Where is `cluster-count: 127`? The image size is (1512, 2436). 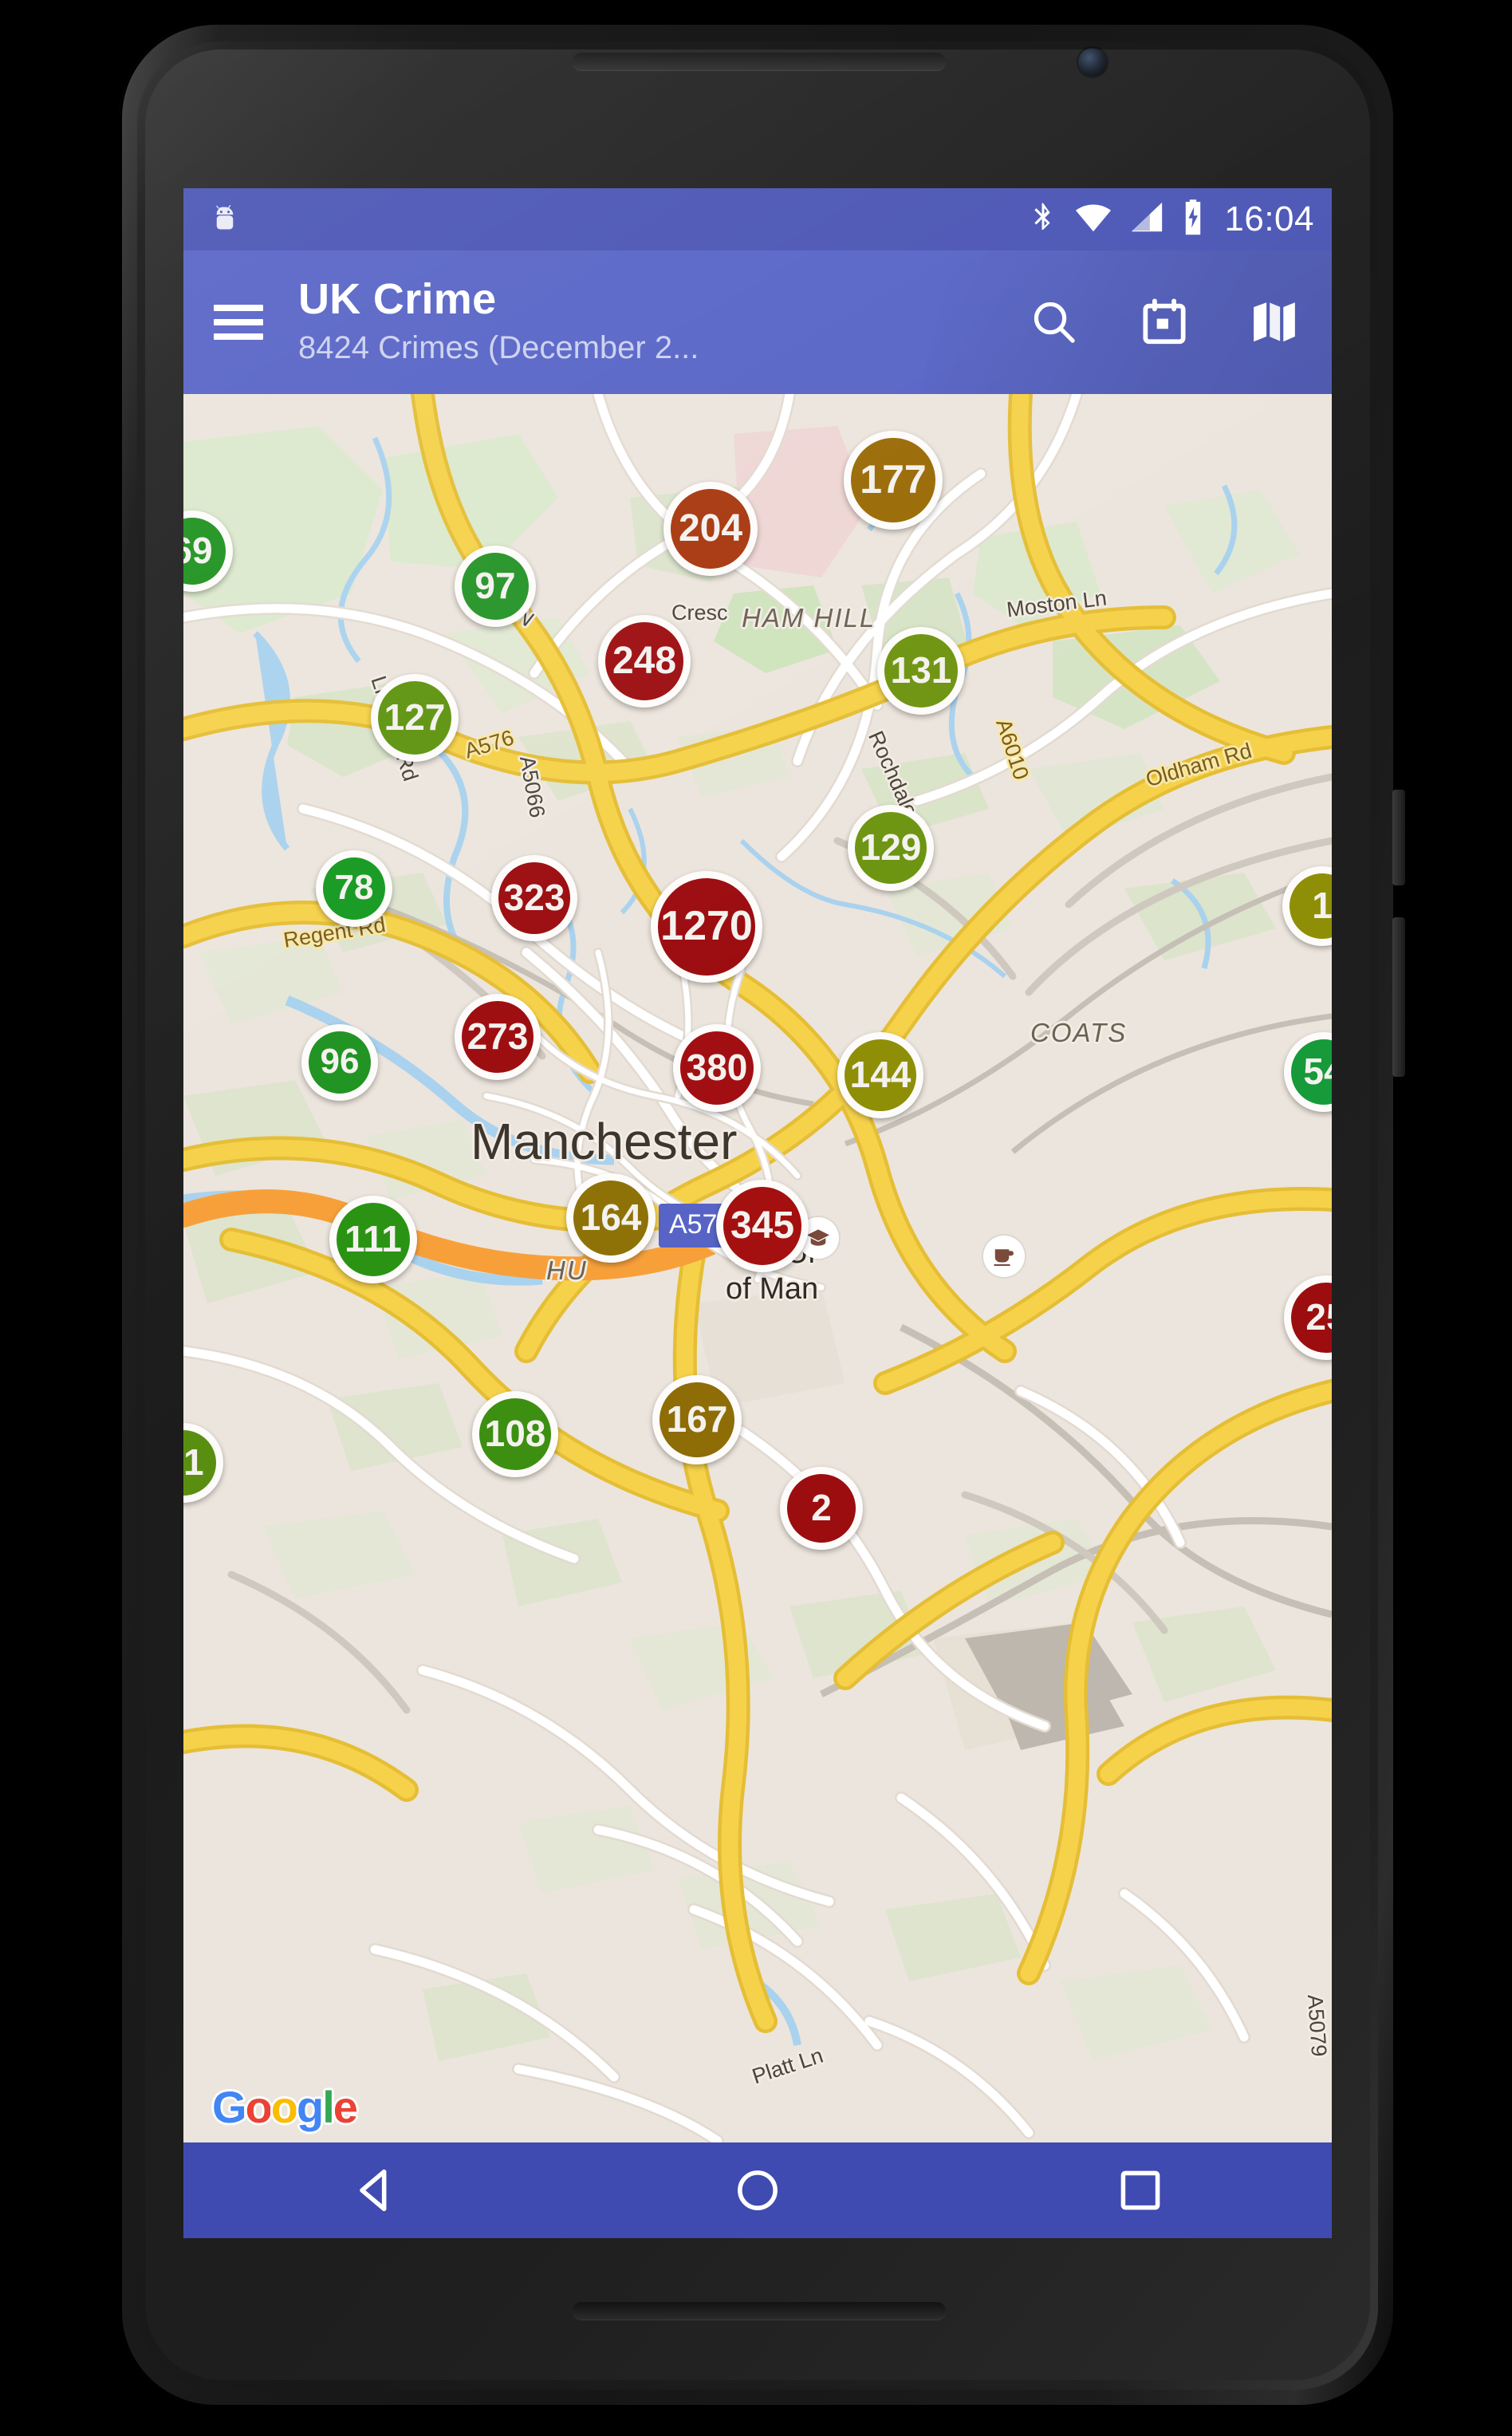
cluster-count: 127 is located at coordinates (415, 717).